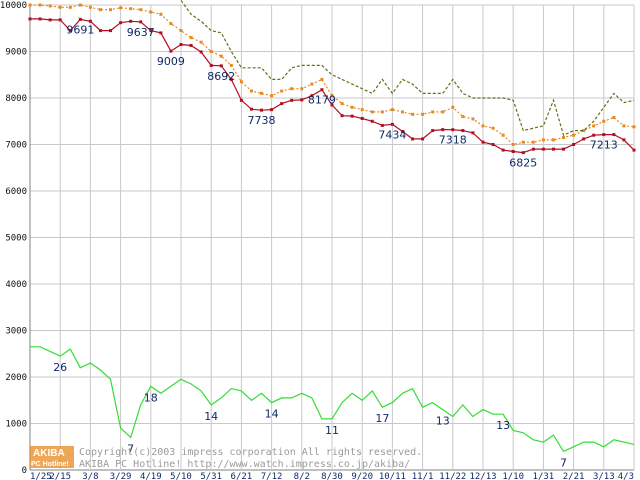 The width and height of the screenshot is (640, 480). I want to click on x-tick-label: 1/25, so click(41, 476).